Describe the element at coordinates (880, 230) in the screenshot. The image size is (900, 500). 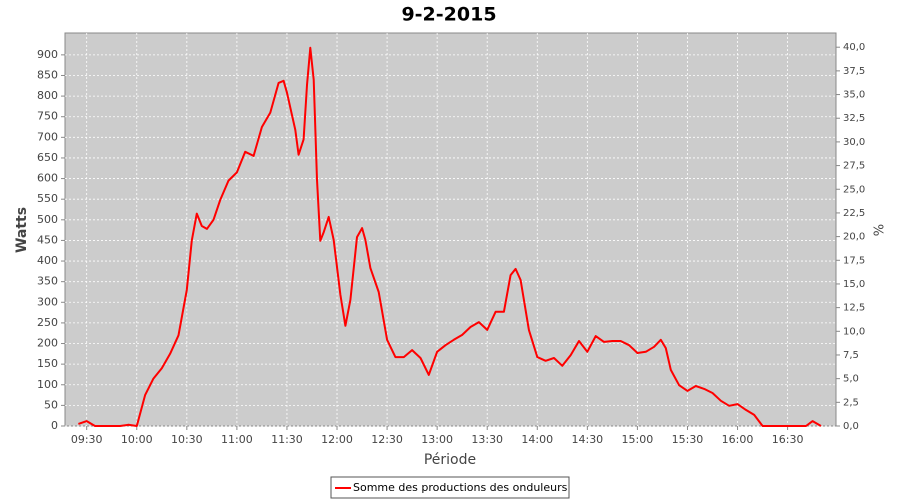
I see `y2-axis-title: %` at that location.